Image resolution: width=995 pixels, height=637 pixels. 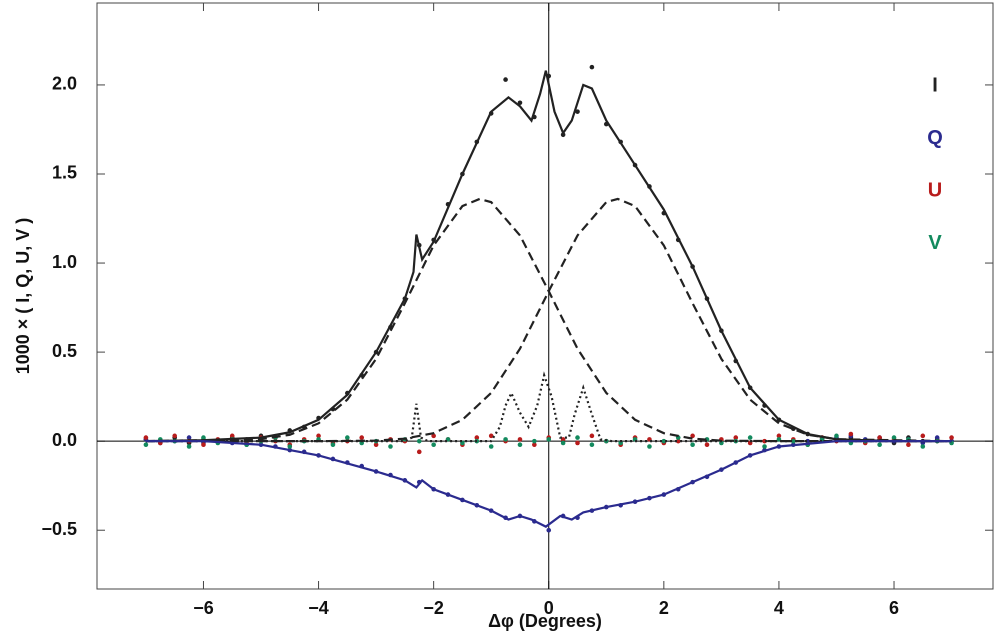 I want to click on x-tick-label: −6, so click(x=203, y=608).